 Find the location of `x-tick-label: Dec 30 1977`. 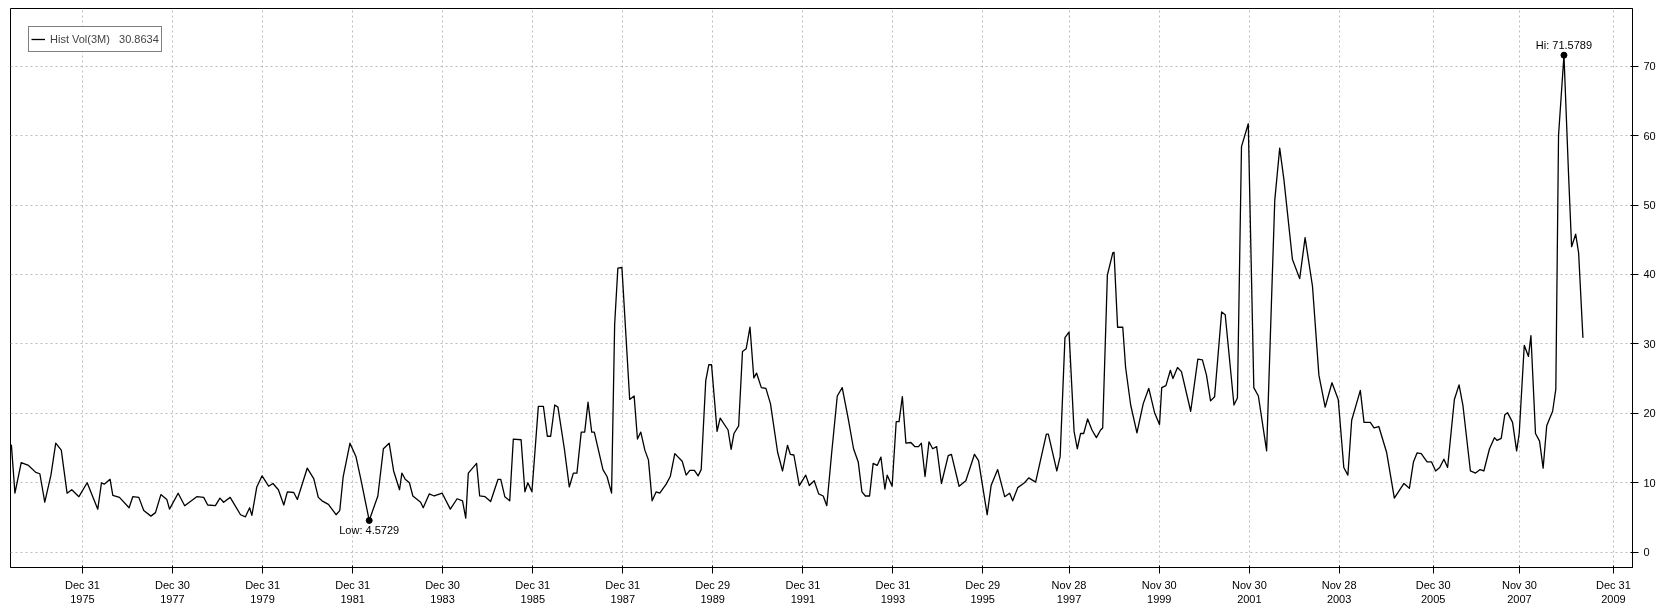

x-tick-label: Dec 30 1977 is located at coordinates (172, 591).